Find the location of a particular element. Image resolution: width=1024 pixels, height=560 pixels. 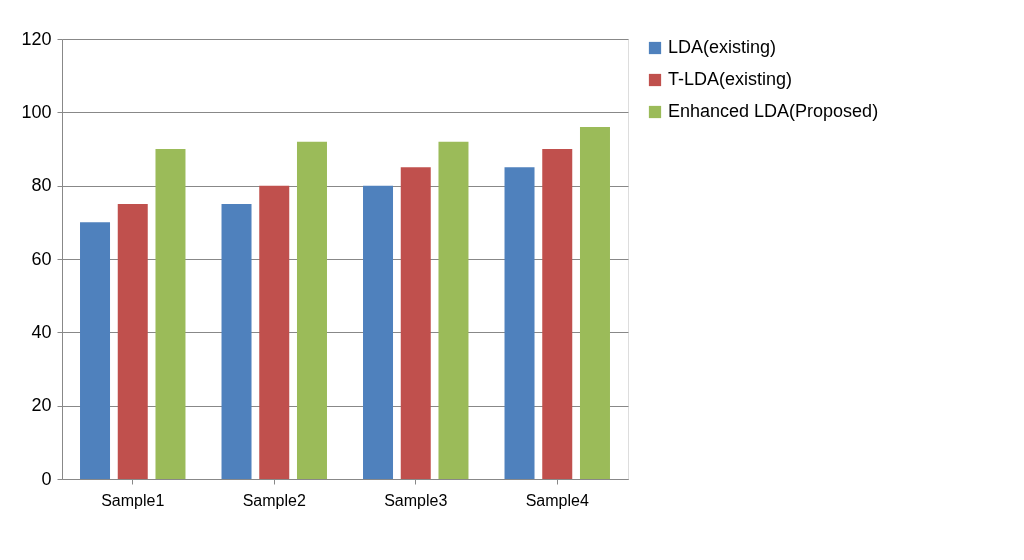

x-tick-label: Sample1 is located at coordinates (133, 500).